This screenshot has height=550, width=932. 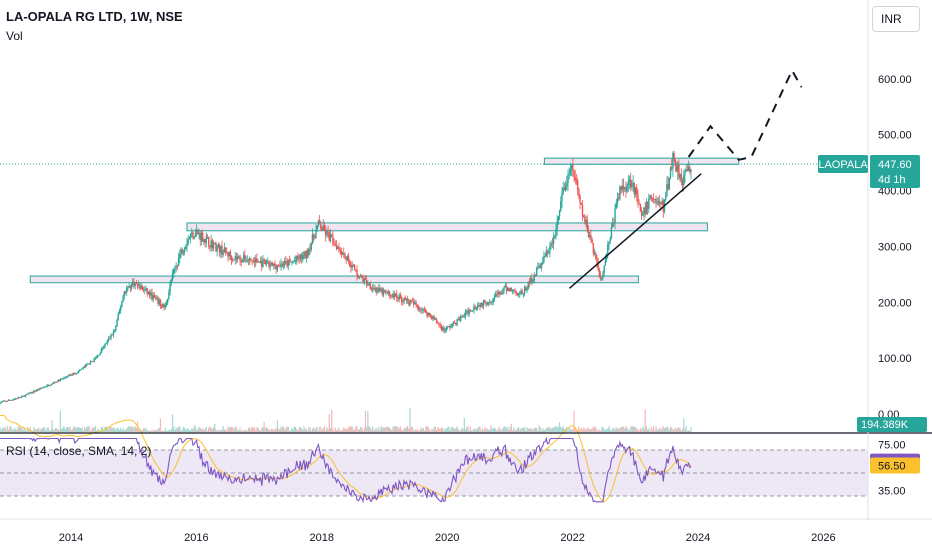 What do you see at coordinates (896, 19) in the screenshot?
I see `currency-button: INR` at bounding box center [896, 19].